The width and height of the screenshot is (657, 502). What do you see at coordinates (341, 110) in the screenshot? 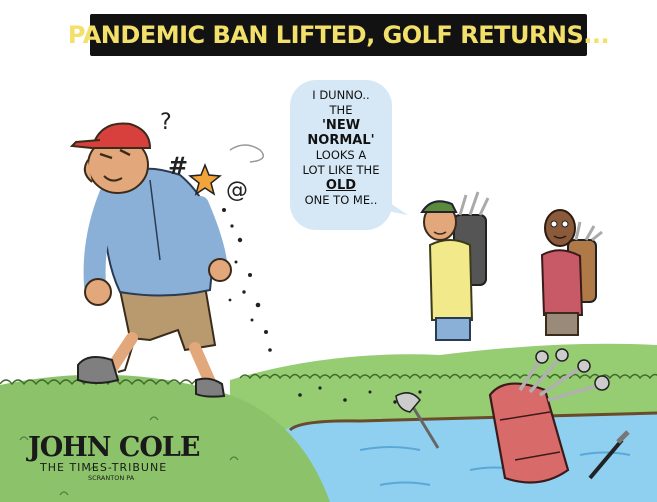
I see `bubble-line: THE` at bounding box center [341, 110].